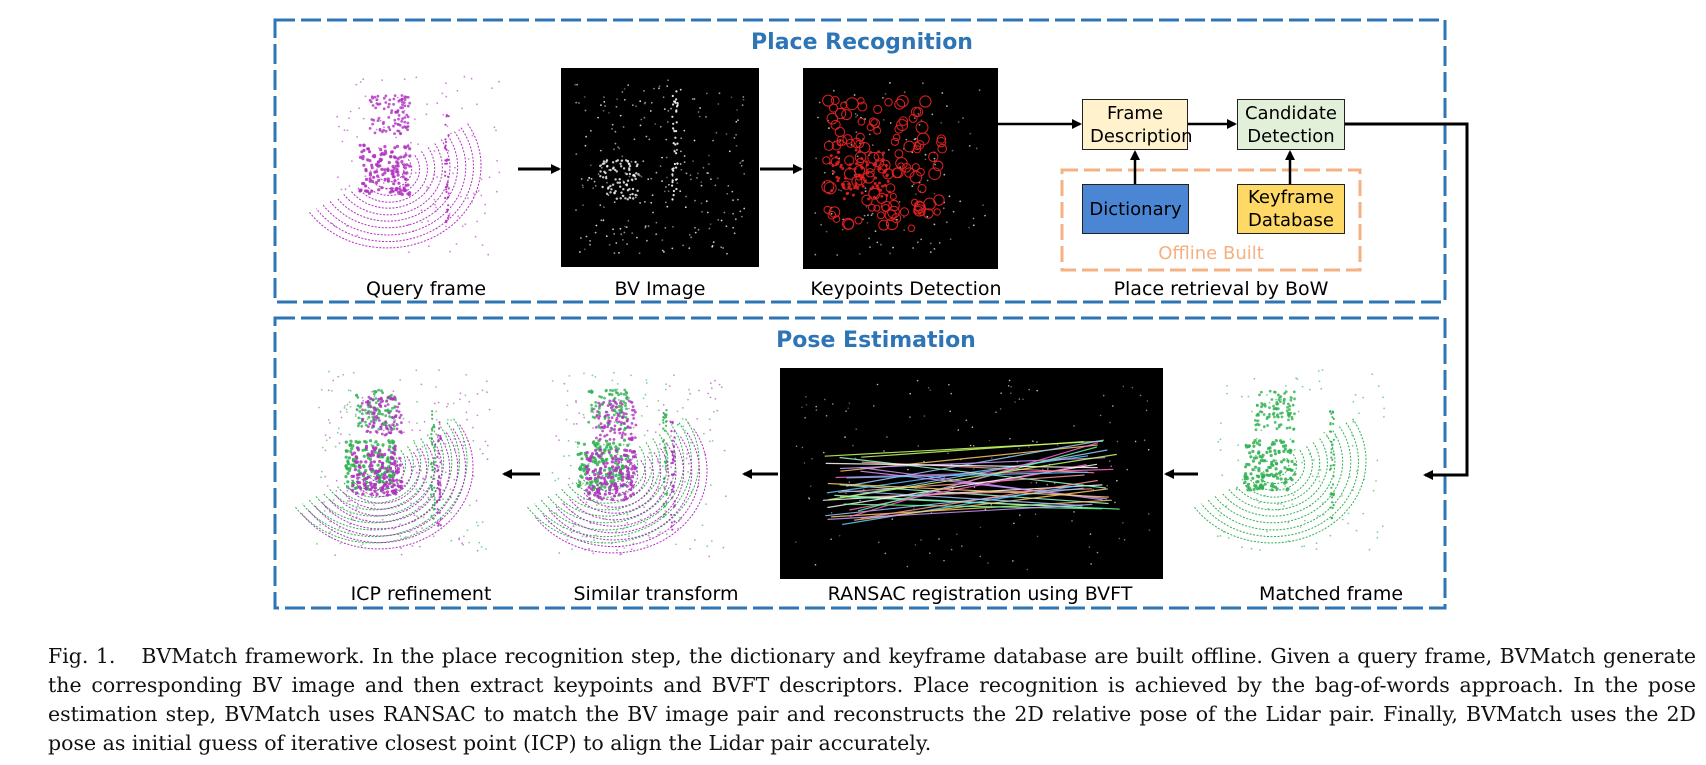 The image size is (1706, 765). I want to click on pose-estimation-title: Pose Estimation, so click(876, 340).